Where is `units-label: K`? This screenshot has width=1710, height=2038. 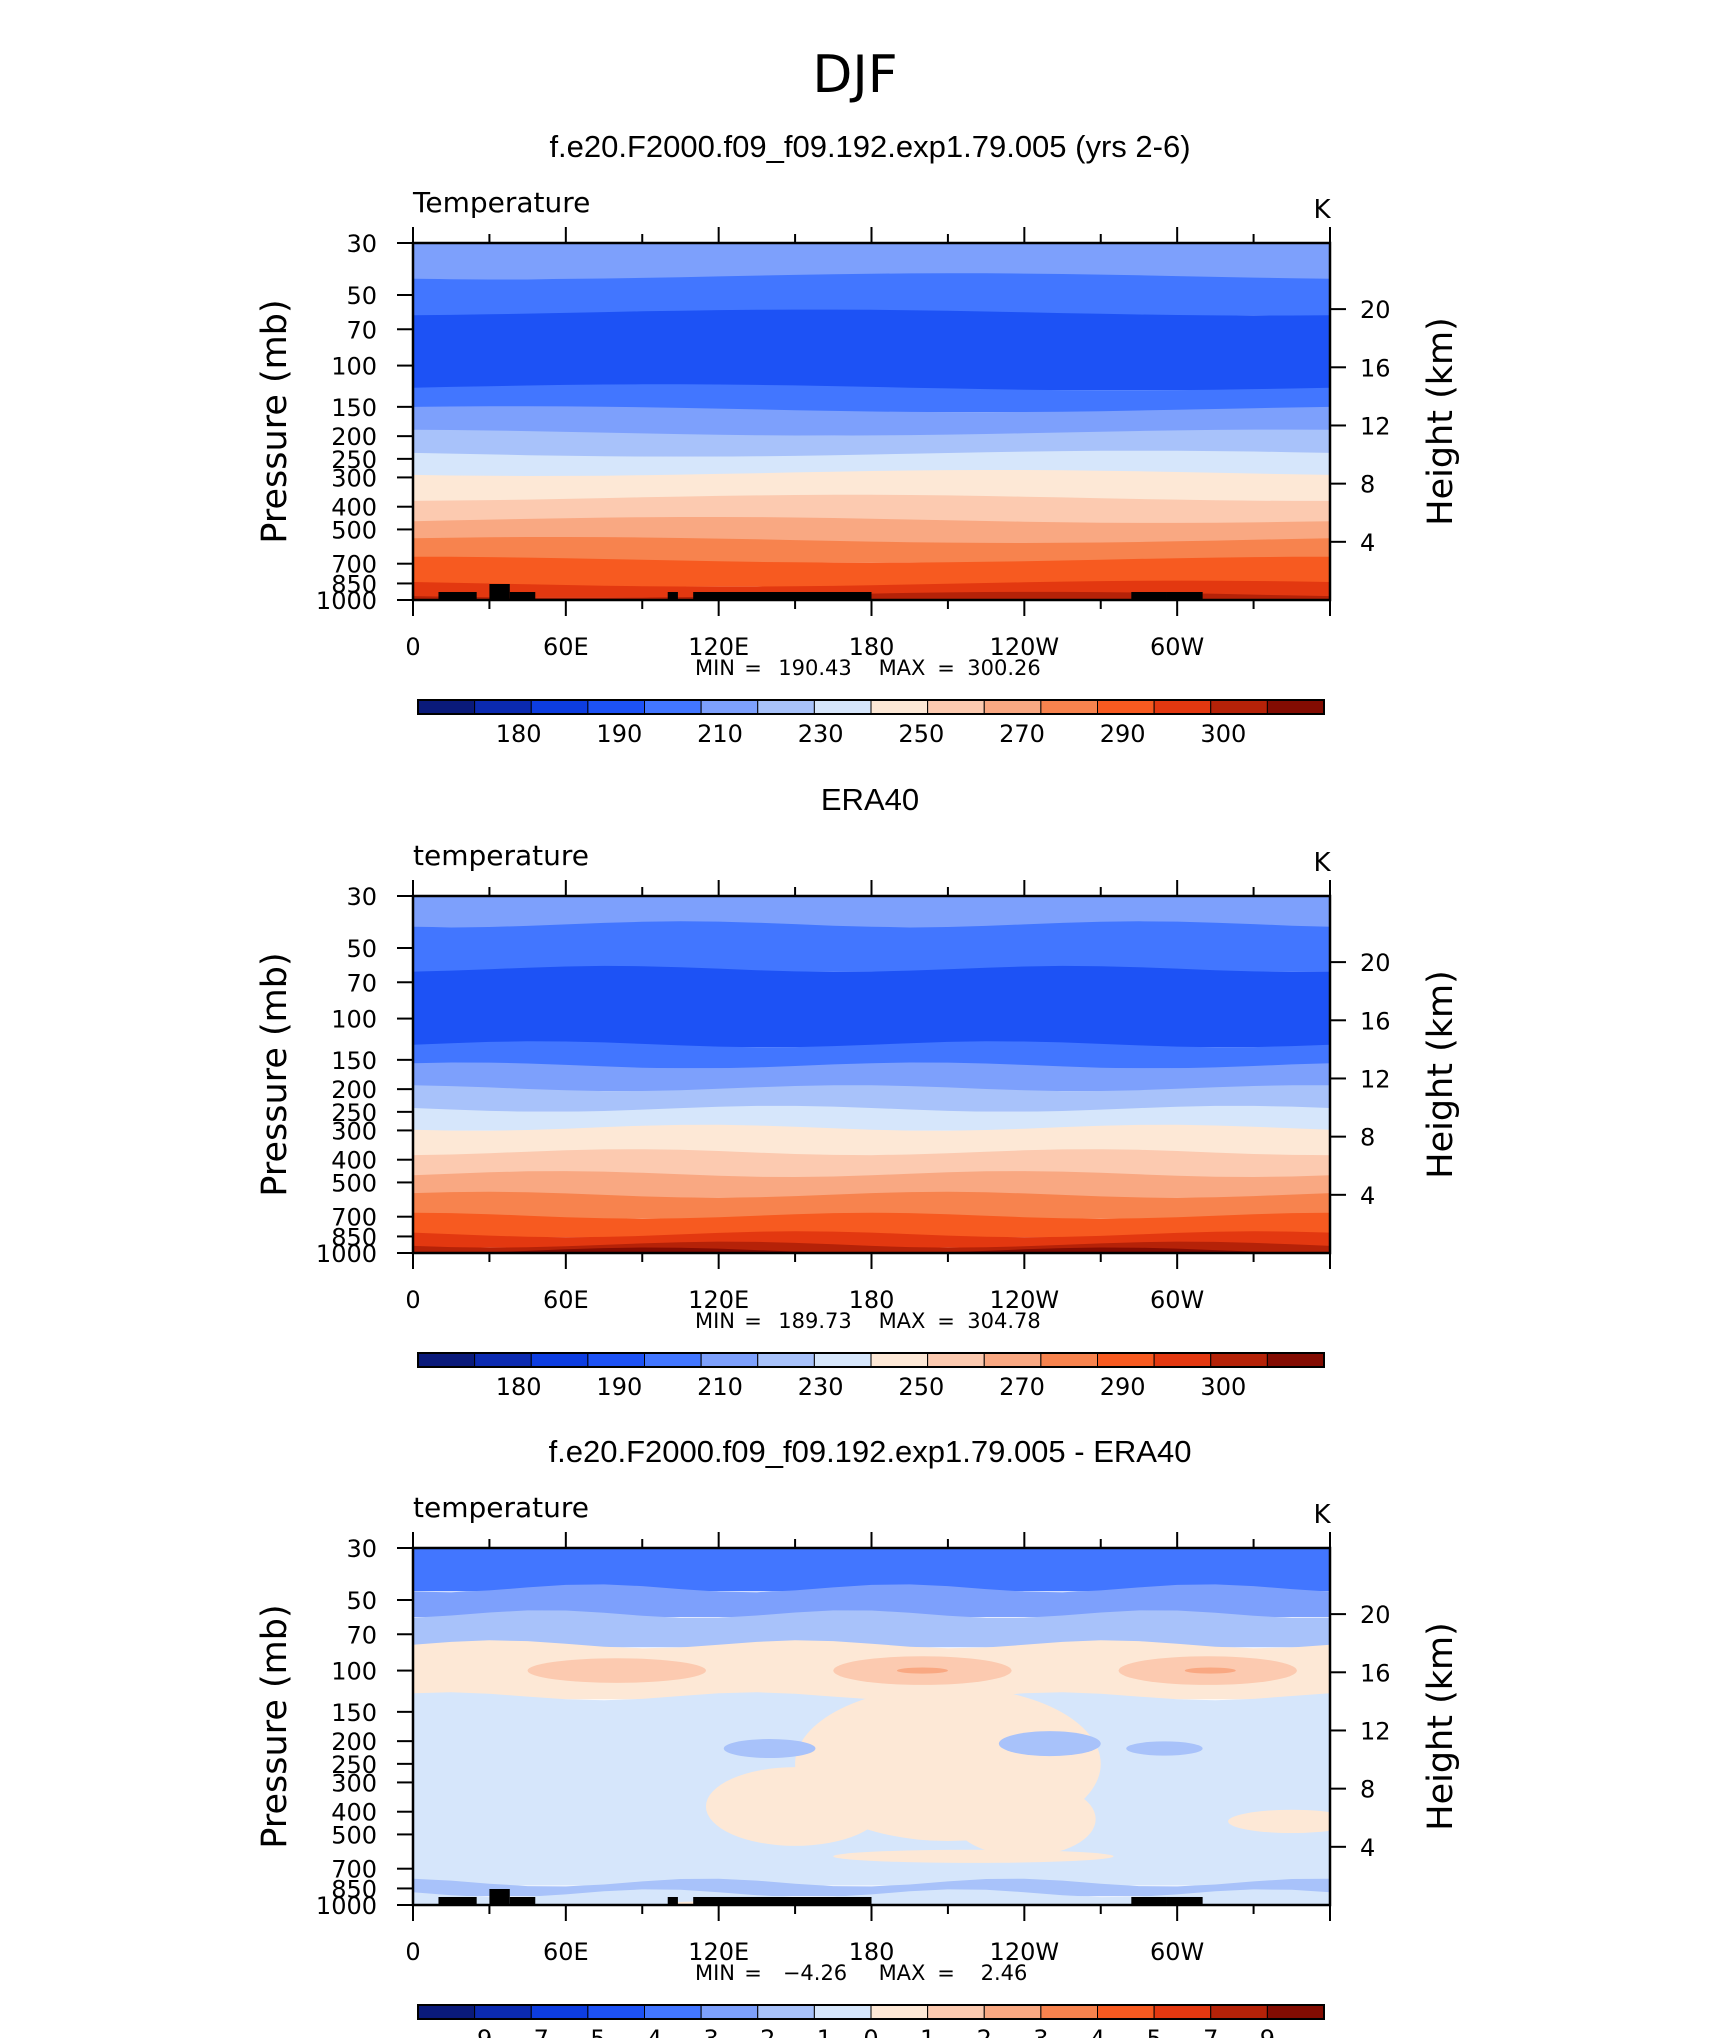
units-label: K is located at coordinates (1322, 210).